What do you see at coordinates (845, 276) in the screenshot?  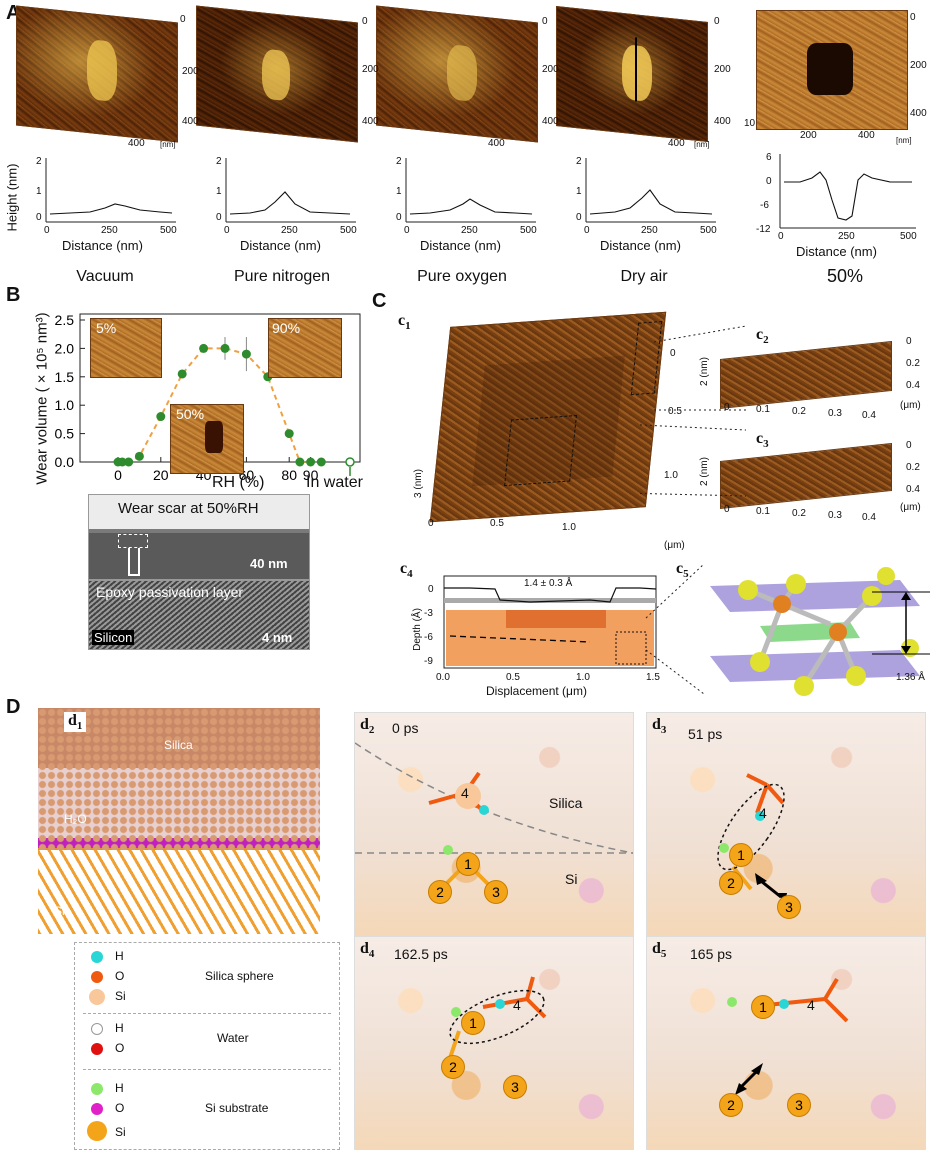 I see `condition-label: 50%` at bounding box center [845, 276].